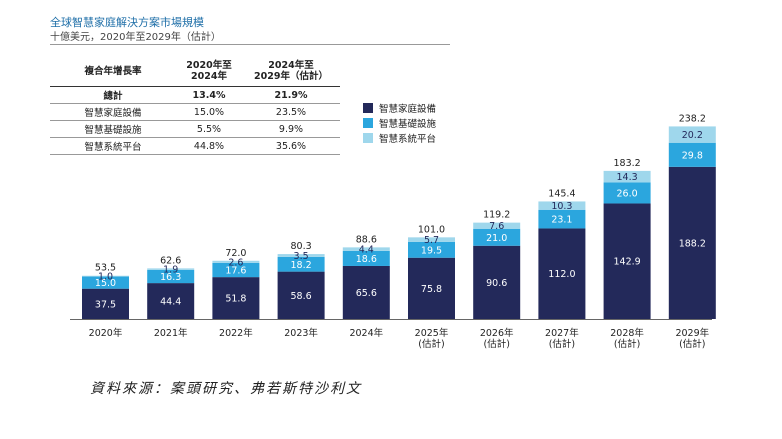 This screenshot has height=439, width=782. I want to click on bar-value-label: 44.4, so click(170, 302).